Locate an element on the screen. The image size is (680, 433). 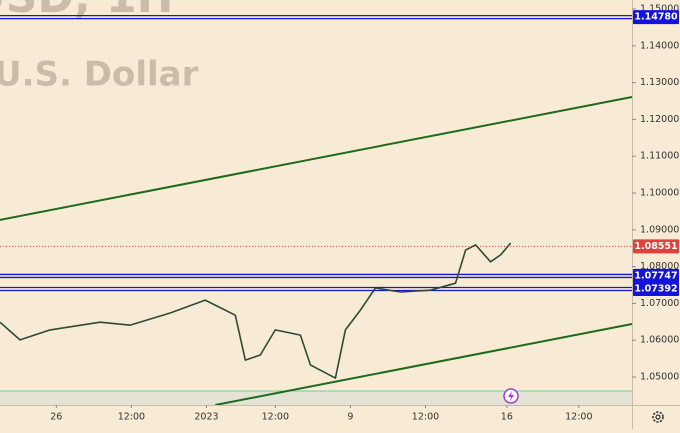
alert-icon is located at coordinates (511, 396).